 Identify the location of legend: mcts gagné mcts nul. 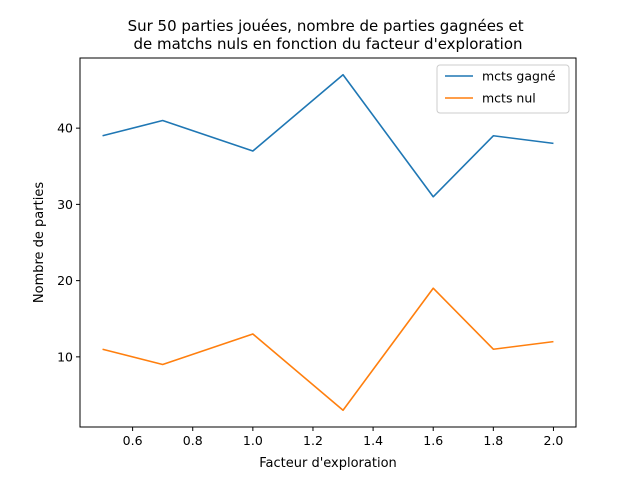
(503, 89).